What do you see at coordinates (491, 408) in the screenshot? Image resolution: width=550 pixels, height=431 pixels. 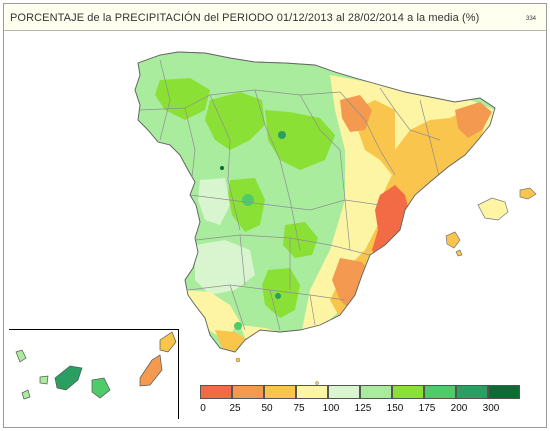 I see `legend-label: 300` at bounding box center [491, 408].